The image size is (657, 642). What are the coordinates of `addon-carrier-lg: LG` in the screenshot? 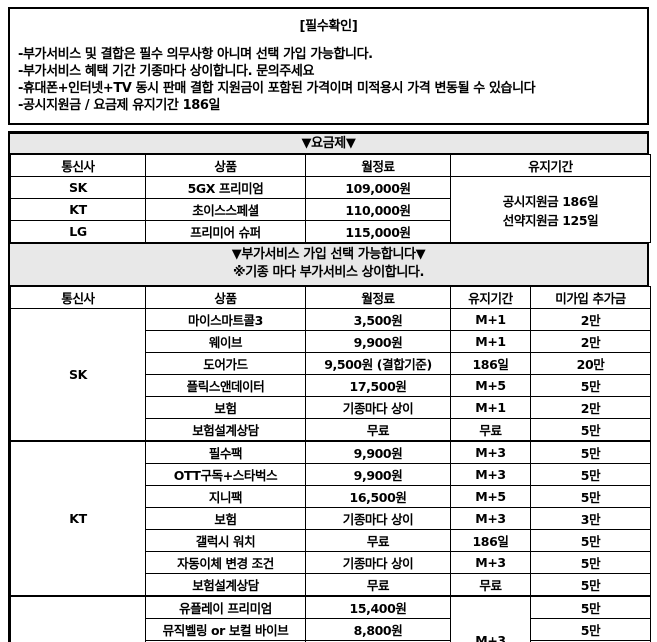 It's located at (78, 618).